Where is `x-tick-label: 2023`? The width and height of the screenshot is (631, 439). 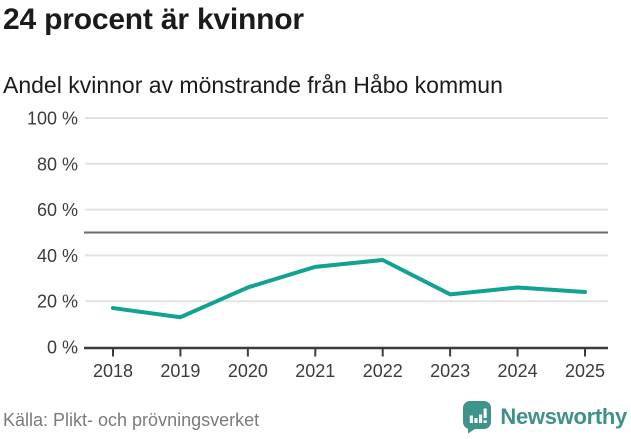
x-tick-label: 2023 is located at coordinates (450, 371).